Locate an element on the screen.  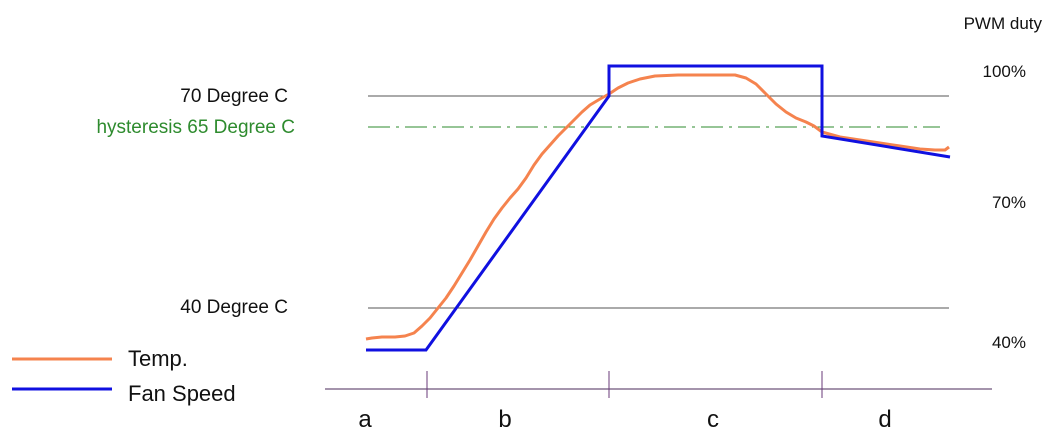
label-70-degree: 70 Degree C is located at coordinates (234, 96).